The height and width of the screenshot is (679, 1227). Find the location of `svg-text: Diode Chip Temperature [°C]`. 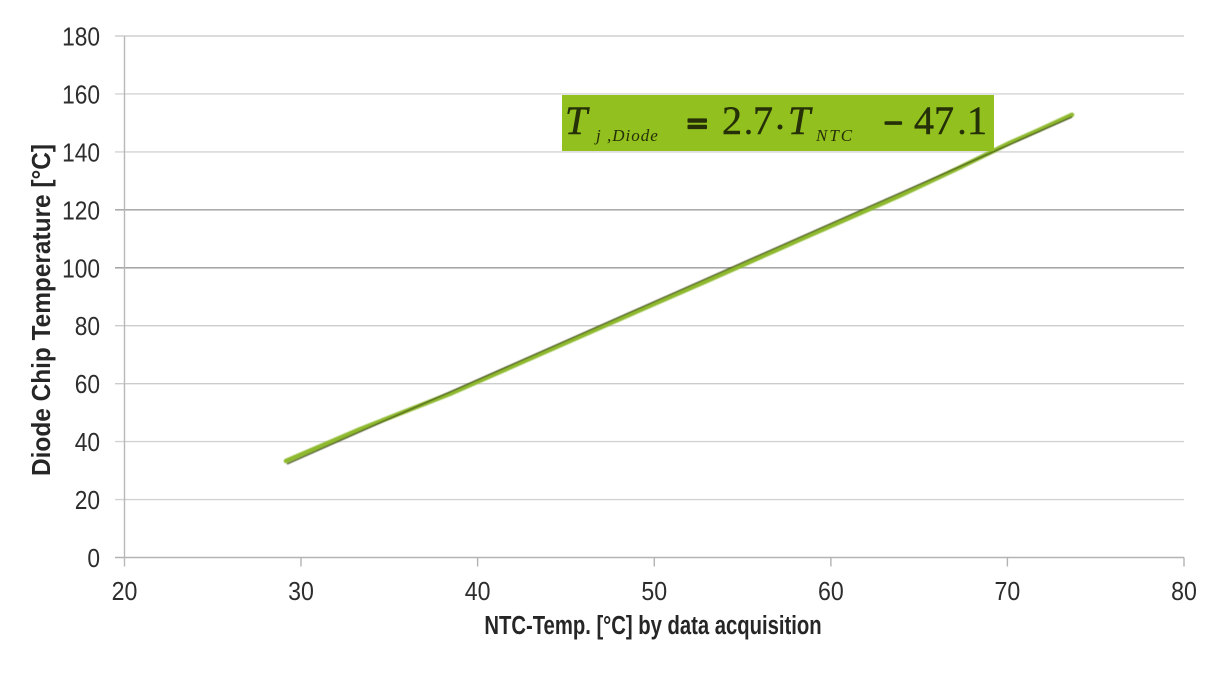

svg-text: Diode Chip Temperature [°C] is located at coordinates (41, 310).